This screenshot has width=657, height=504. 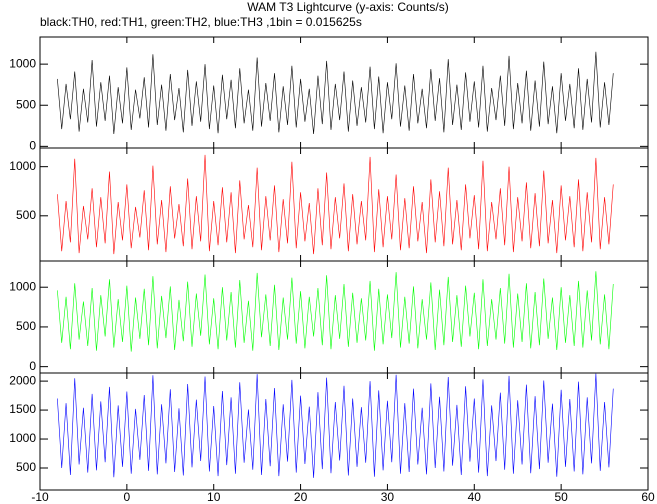 What do you see at coordinates (22, 409) in the screenshot?
I see `y-tick-label: 1500` at bounding box center [22, 409].